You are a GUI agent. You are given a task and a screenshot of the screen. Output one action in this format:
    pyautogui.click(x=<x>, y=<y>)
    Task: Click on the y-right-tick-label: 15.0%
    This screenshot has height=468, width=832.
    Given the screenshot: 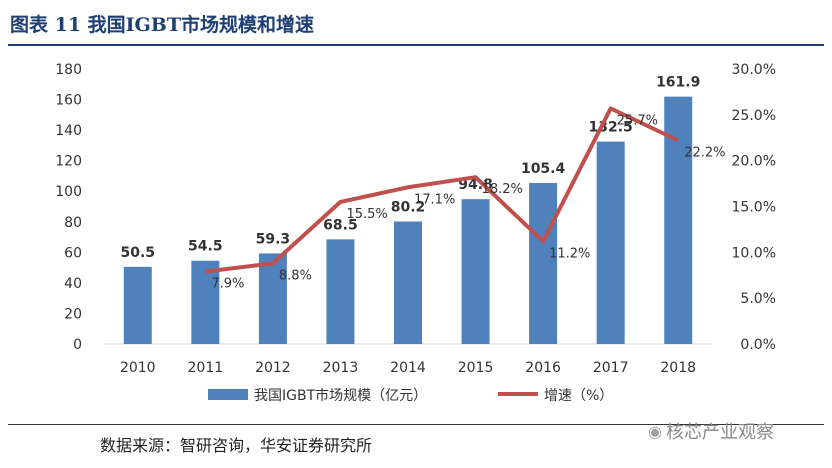 What is the action you would take?
    pyautogui.click(x=754, y=208)
    